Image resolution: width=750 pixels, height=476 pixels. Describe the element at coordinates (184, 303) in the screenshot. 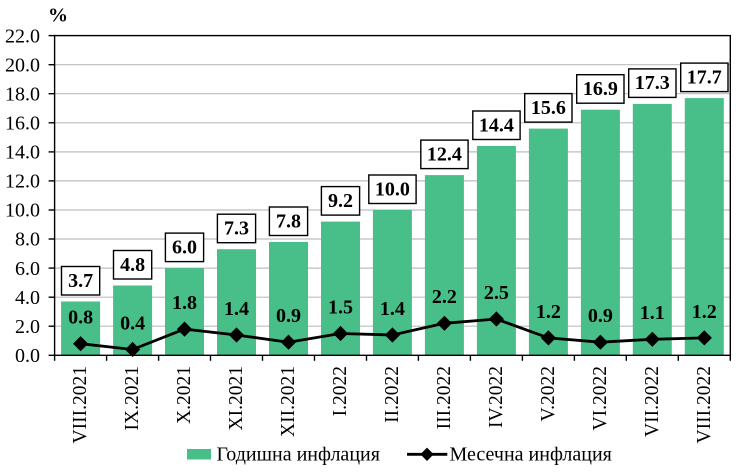

I see `svg-text: 1.8` at that location.